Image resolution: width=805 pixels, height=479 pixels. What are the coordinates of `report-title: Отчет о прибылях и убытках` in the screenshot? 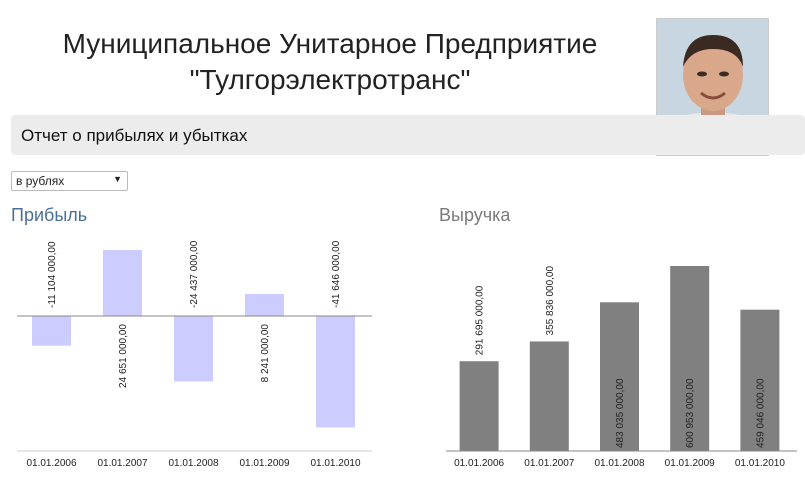 It's located at (134, 135).